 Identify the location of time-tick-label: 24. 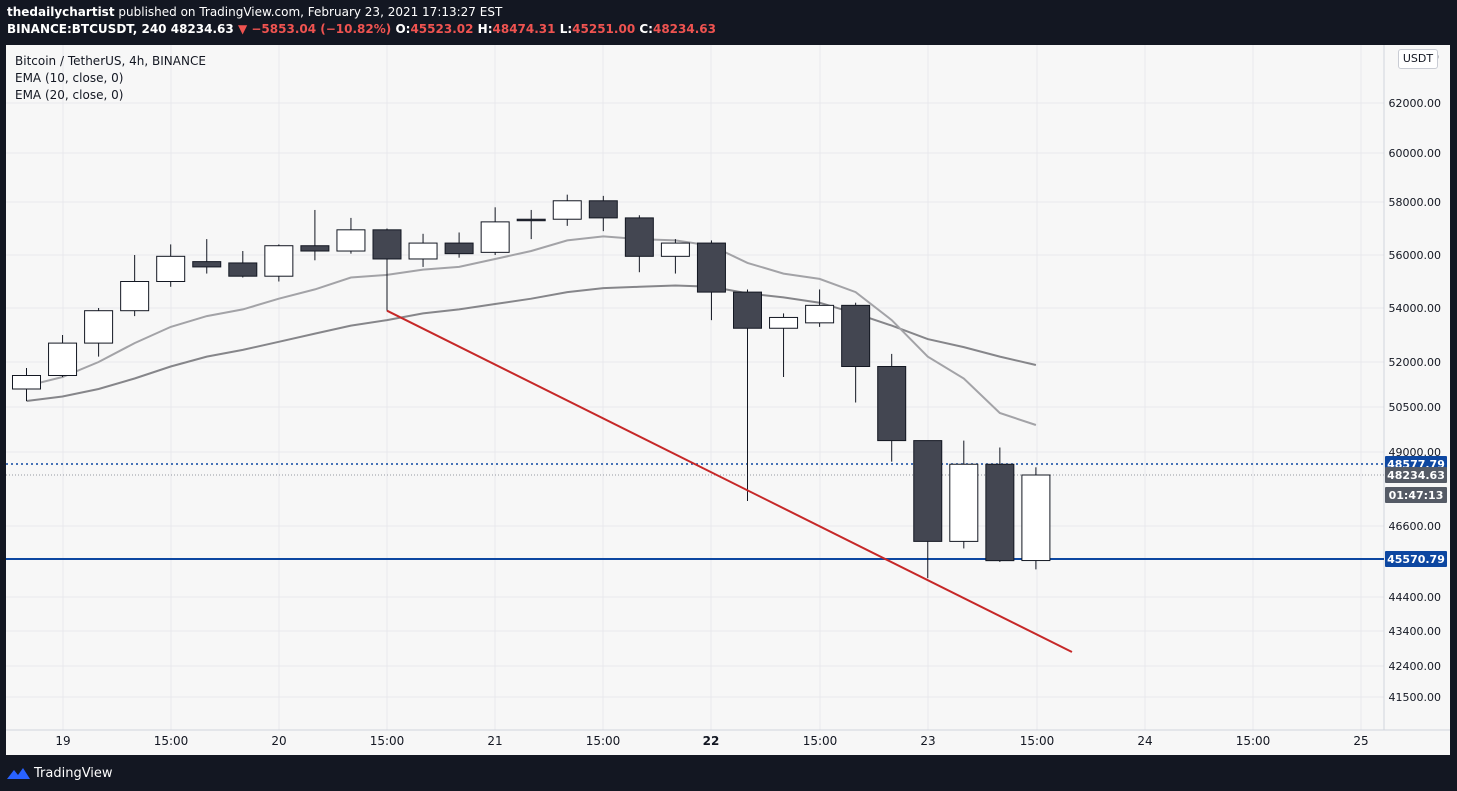
(1144, 741).